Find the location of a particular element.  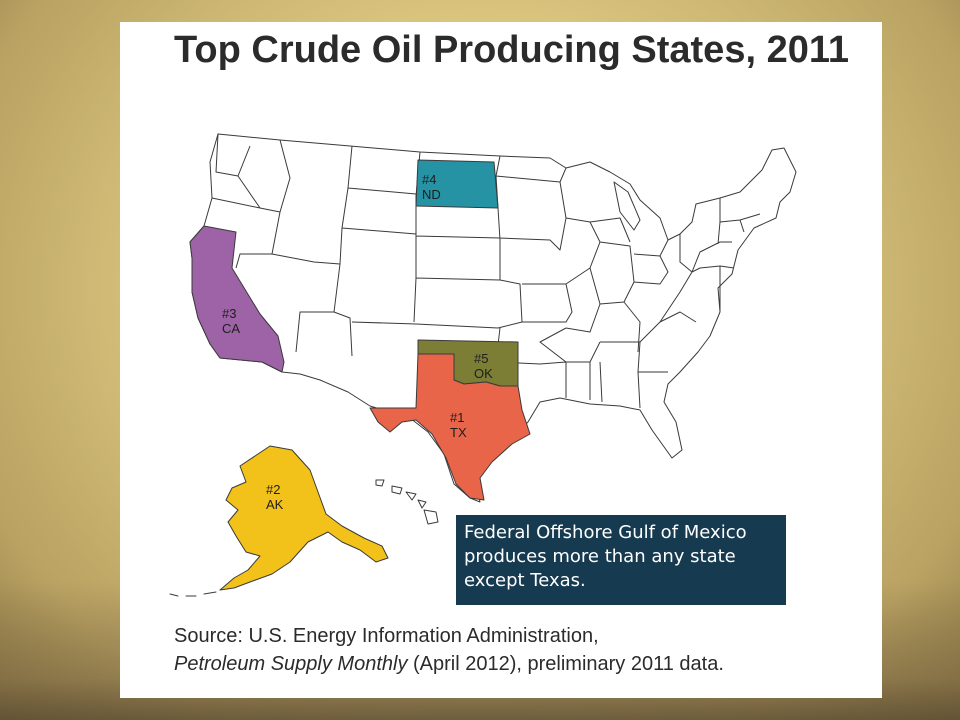

source-publication: Petroleum Supply Monthly is located at coordinates (291, 664).